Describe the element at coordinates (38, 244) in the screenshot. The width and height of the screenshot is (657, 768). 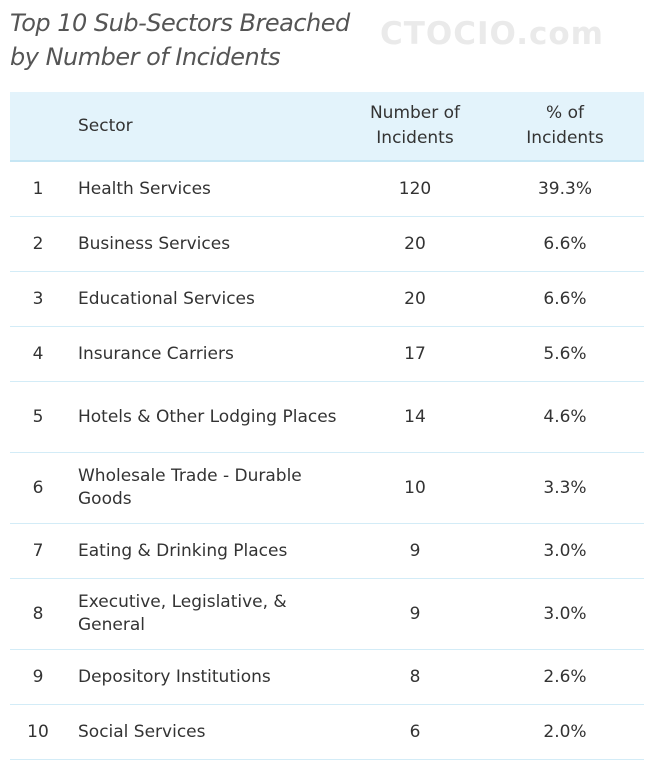
I see `row-rank: 2` at that location.